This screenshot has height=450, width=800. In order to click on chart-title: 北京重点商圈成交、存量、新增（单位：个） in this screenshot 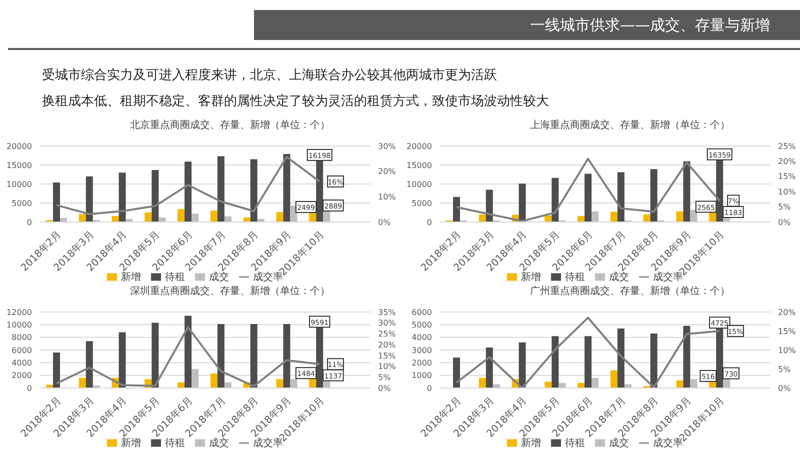, I will do `click(230, 125)`.